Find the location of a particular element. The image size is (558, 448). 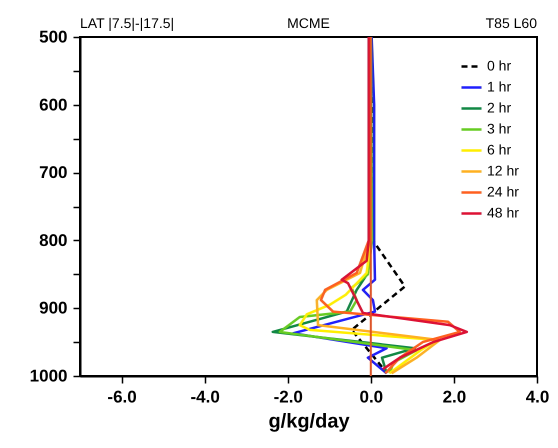

legend-label: 1 hr is located at coordinates (499, 86).